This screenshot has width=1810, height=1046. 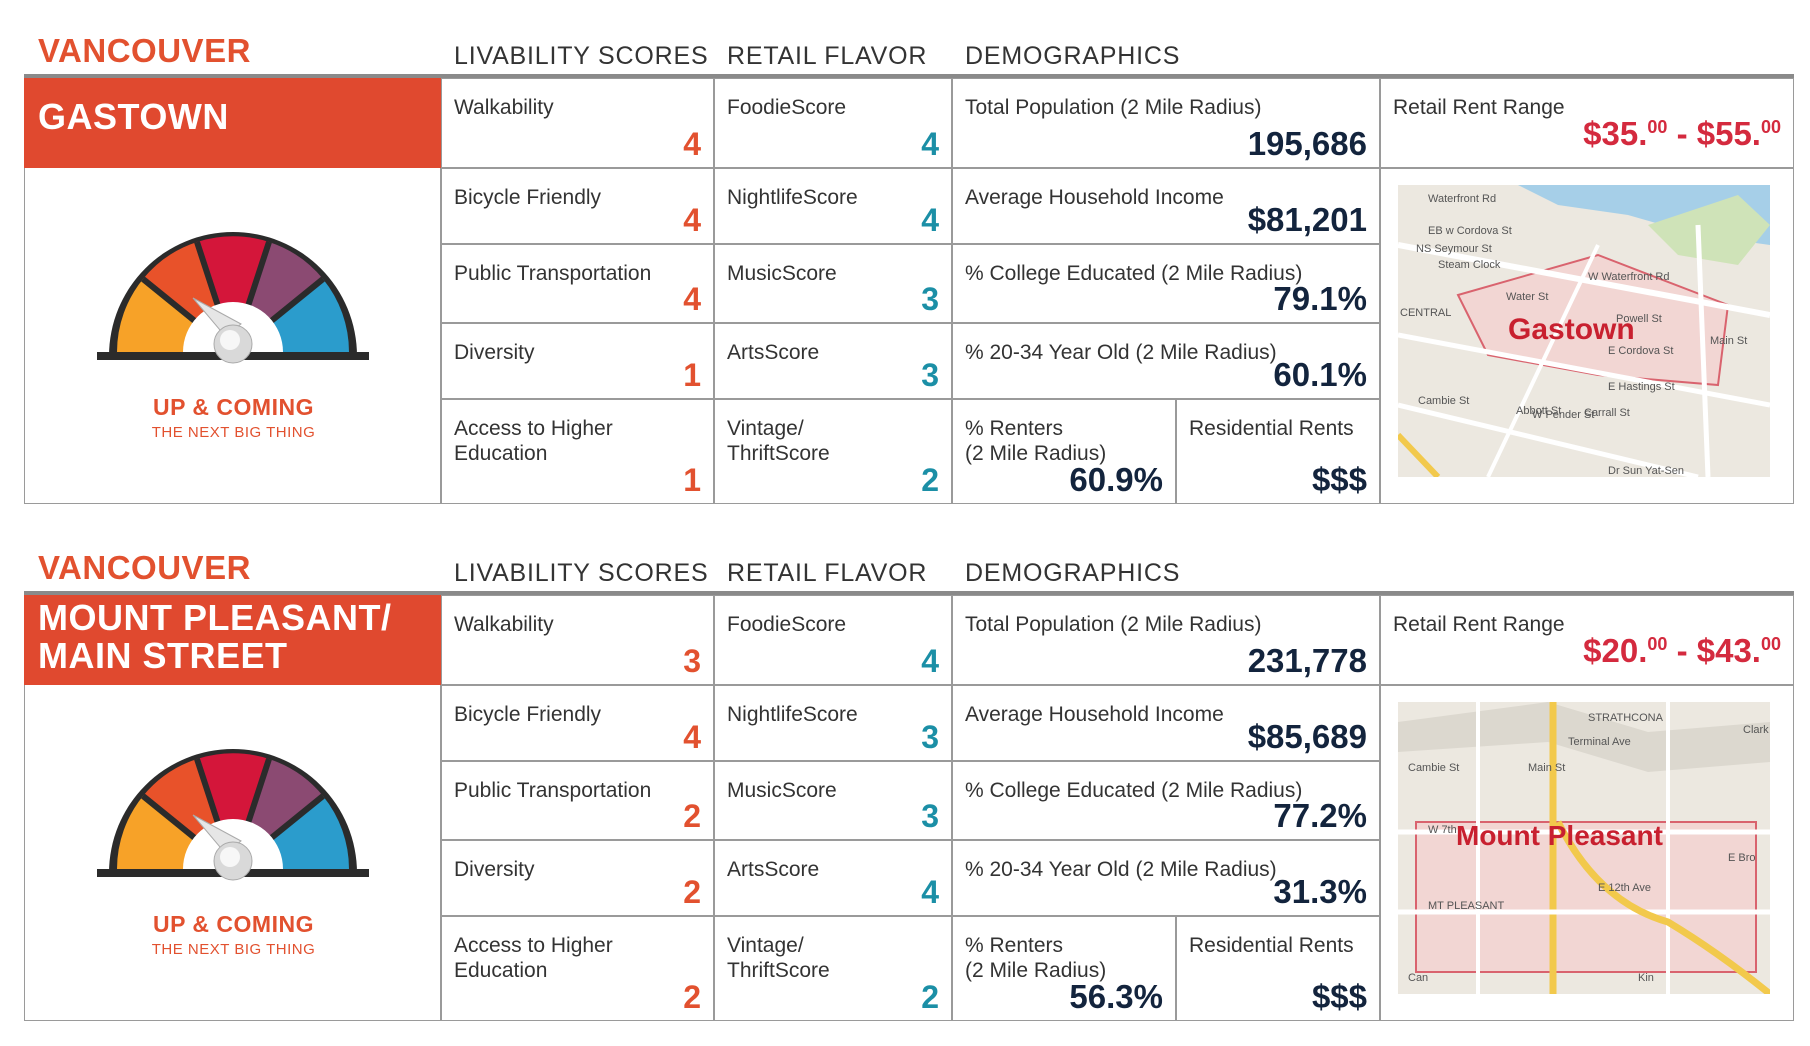 What do you see at coordinates (1527, 297) in the screenshot?
I see `map-street-label: Water St` at bounding box center [1527, 297].